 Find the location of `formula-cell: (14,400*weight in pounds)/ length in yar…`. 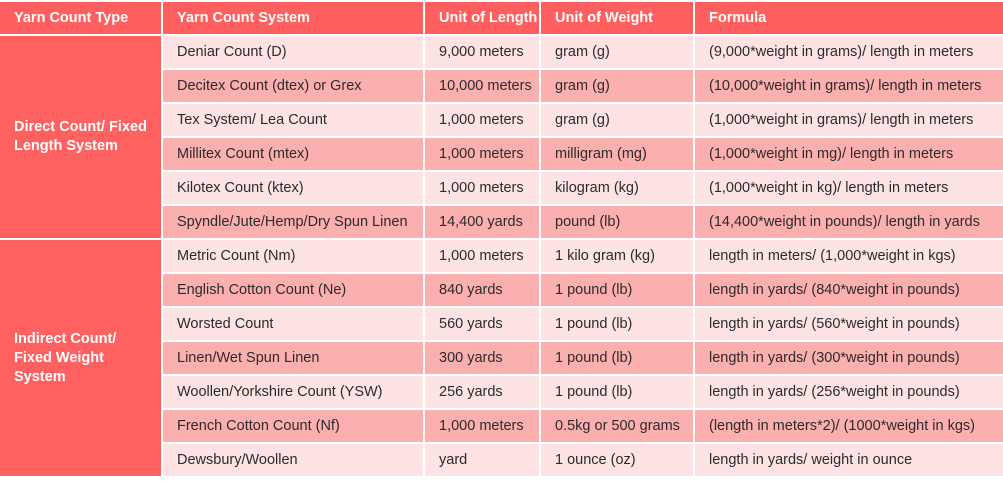

formula-cell: (14,400*weight in pounds)/ length in yar… is located at coordinates (848, 222).